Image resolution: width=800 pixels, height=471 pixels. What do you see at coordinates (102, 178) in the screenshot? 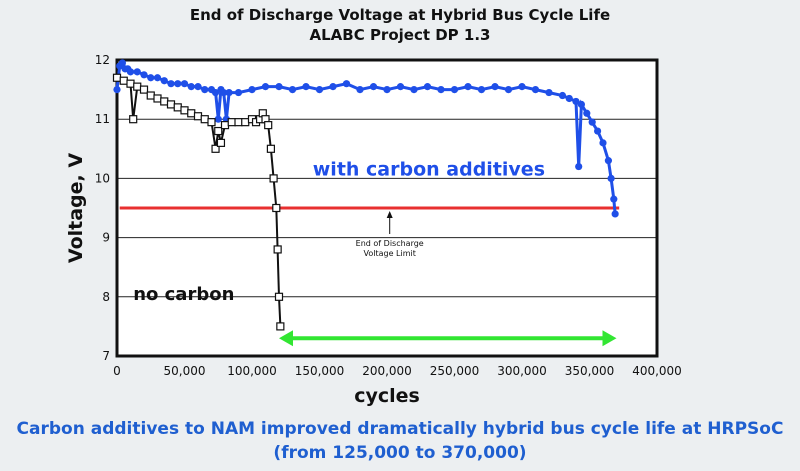
I see `y-tick-label: 10` at bounding box center [102, 178].